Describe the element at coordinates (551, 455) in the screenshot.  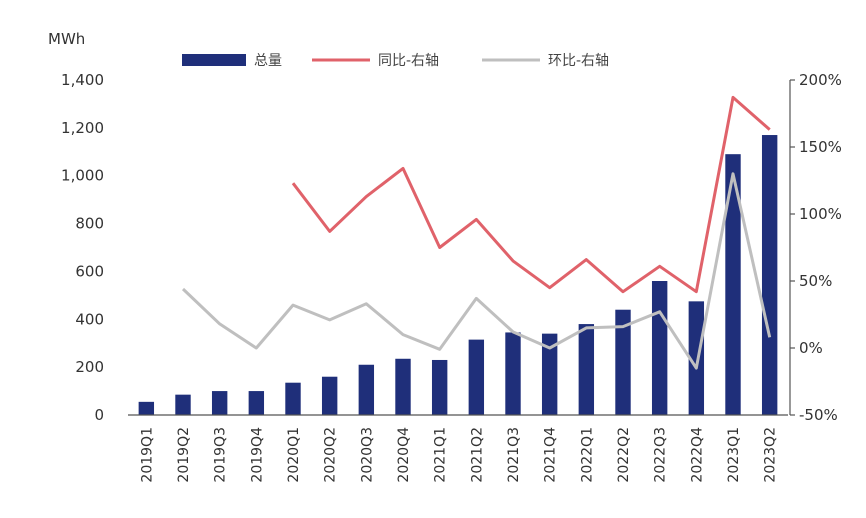
I see `x-tick-label: 2021Q4` at that location.